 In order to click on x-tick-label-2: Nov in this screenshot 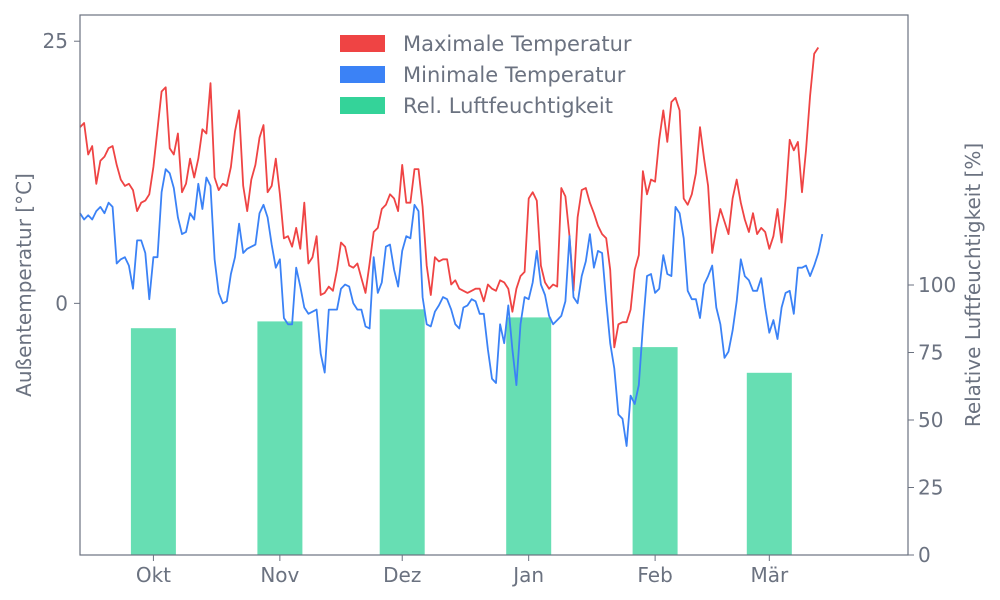, I will do `click(279, 575)`.